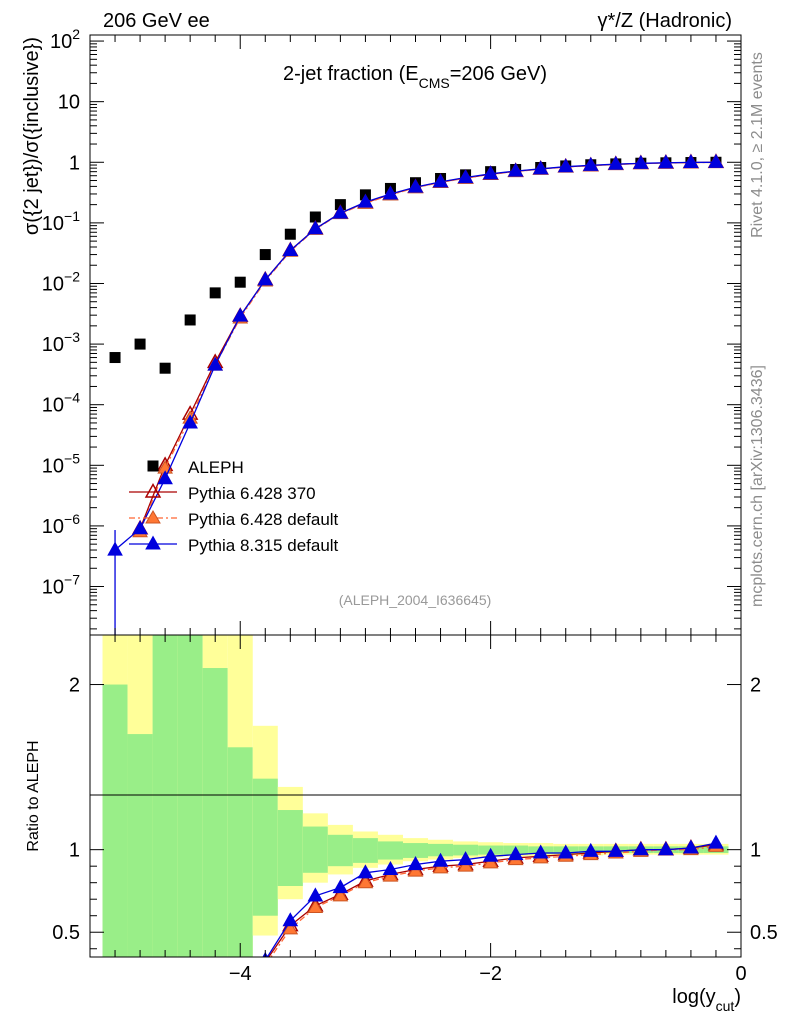 The image size is (786, 1024). I want to click on y-tick-label: 10², so click(65, 39).